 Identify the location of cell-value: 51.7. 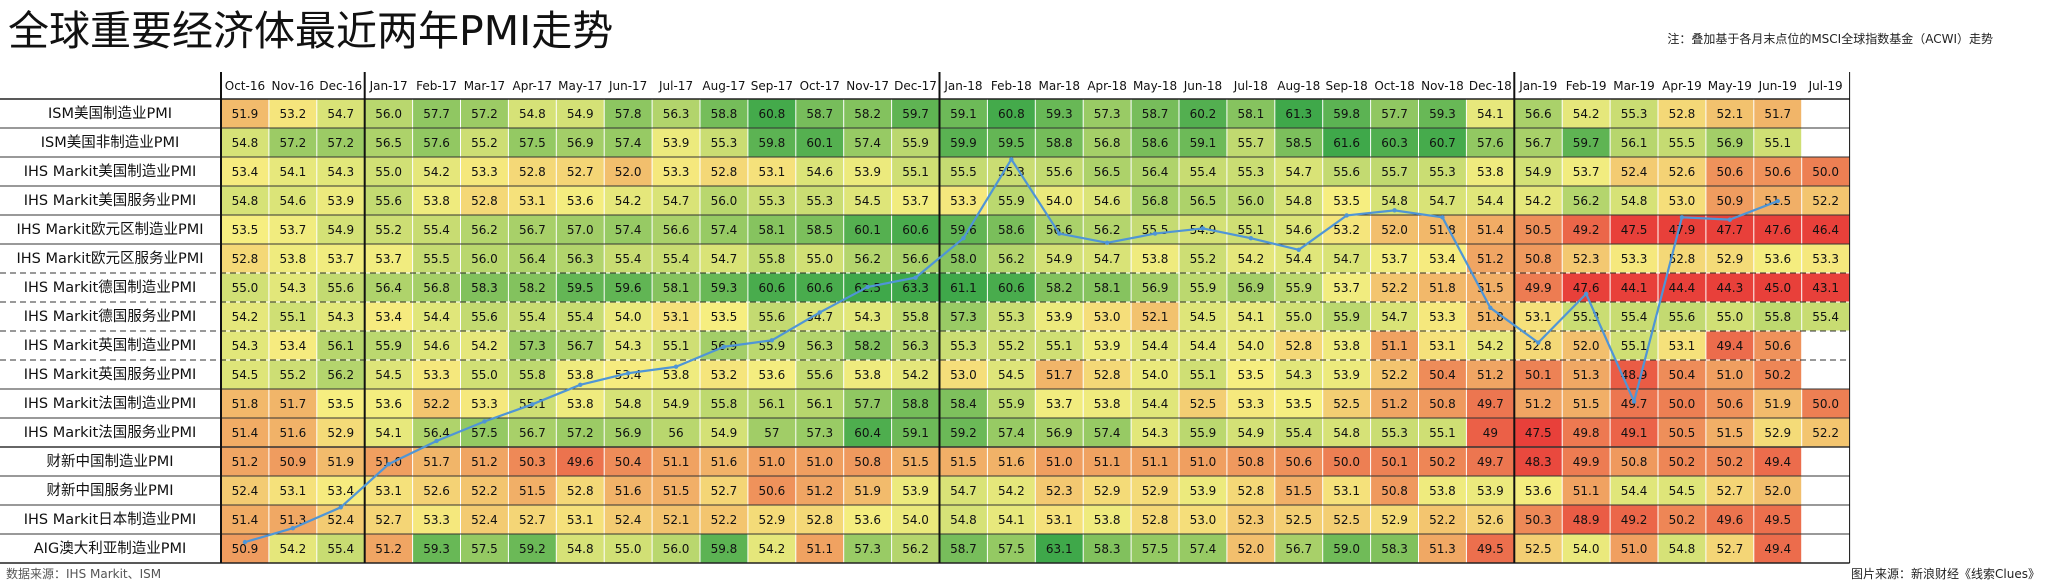
(1777, 114).